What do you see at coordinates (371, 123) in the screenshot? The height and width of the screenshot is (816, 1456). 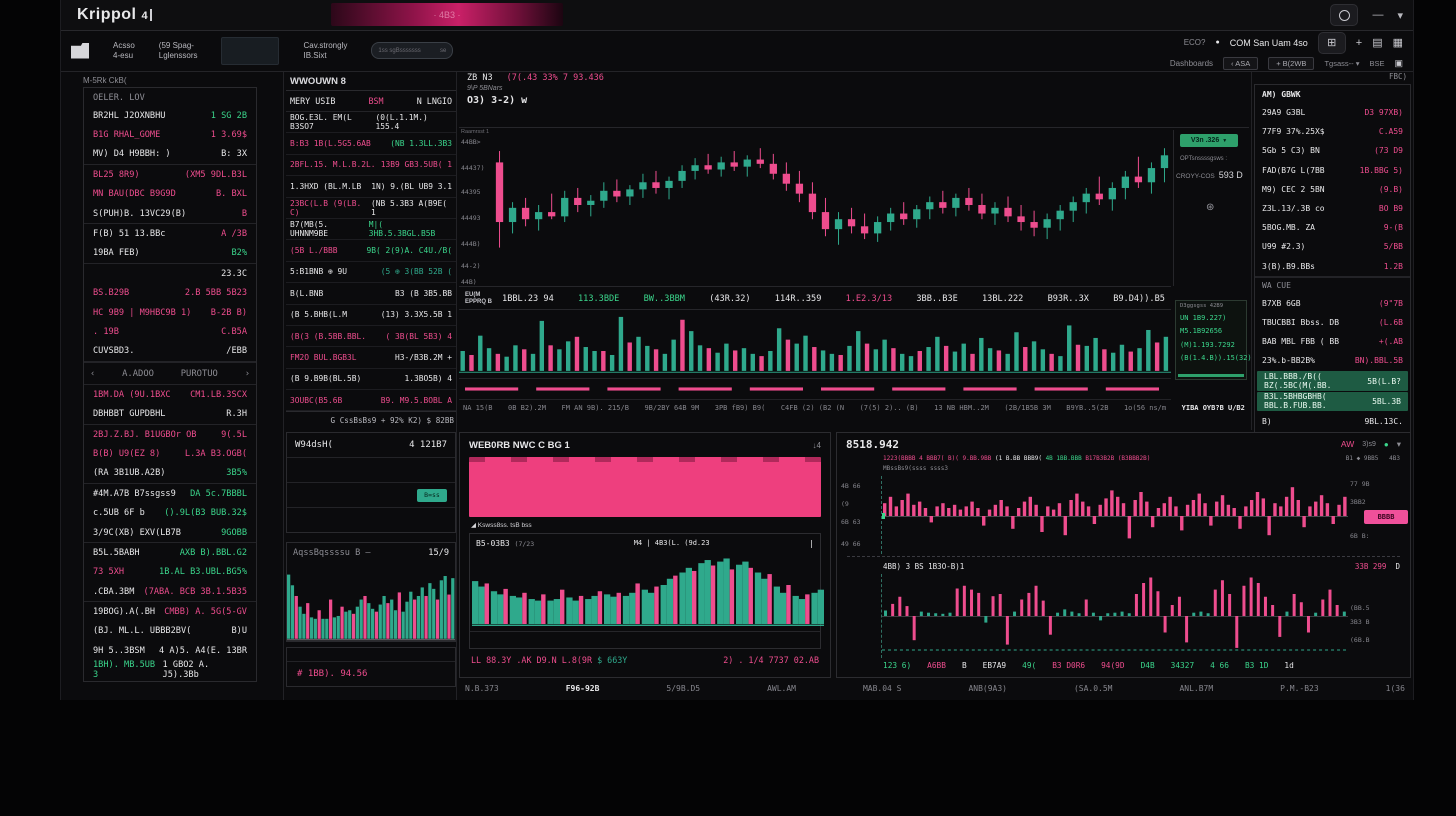 I see `orderbook-row: BOG.E3L. EM(L B3SO7 (0(L.1.1M.) 155.4` at bounding box center [371, 123].